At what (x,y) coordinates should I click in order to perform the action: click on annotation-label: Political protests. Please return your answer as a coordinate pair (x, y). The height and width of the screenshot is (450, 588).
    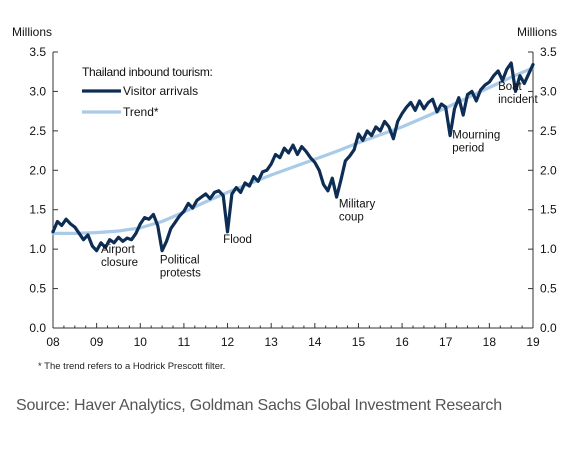
    Looking at the image, I should click on (180, 266).